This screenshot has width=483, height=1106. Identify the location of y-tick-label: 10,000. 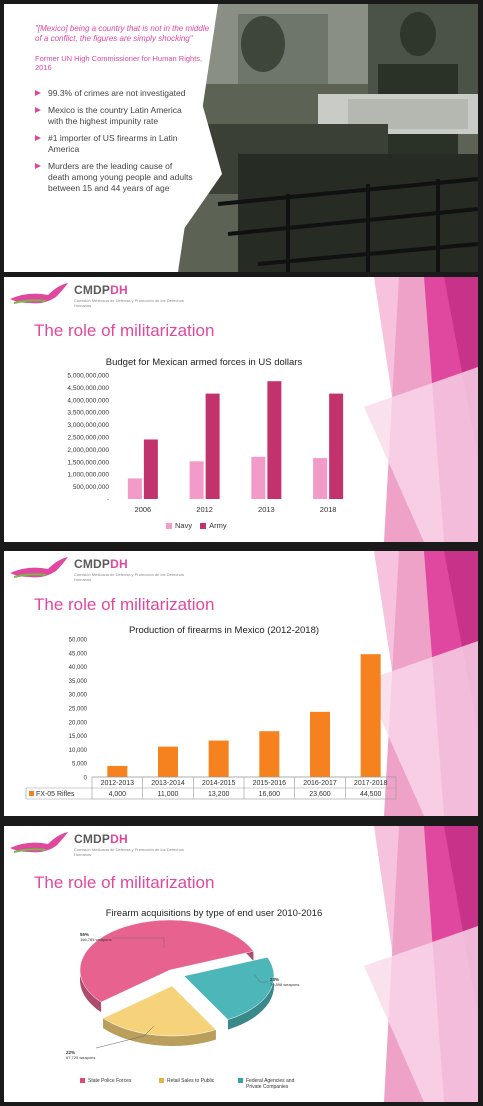
(78, 751).